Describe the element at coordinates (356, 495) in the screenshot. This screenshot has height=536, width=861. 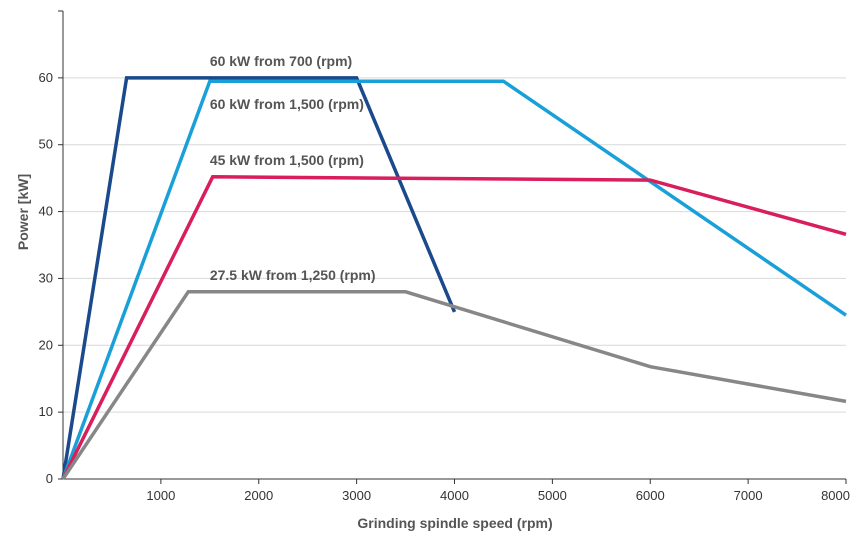
I see `x-tick-label: 3000` at that location.